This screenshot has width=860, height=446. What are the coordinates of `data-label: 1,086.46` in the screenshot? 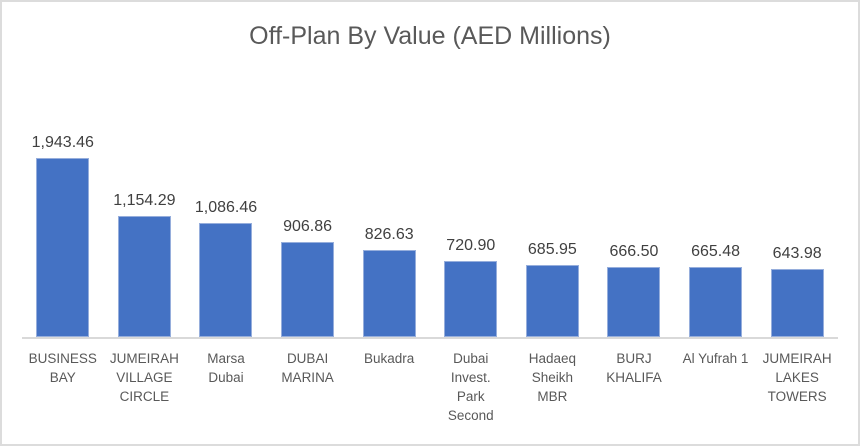 It's located at (226, 207).